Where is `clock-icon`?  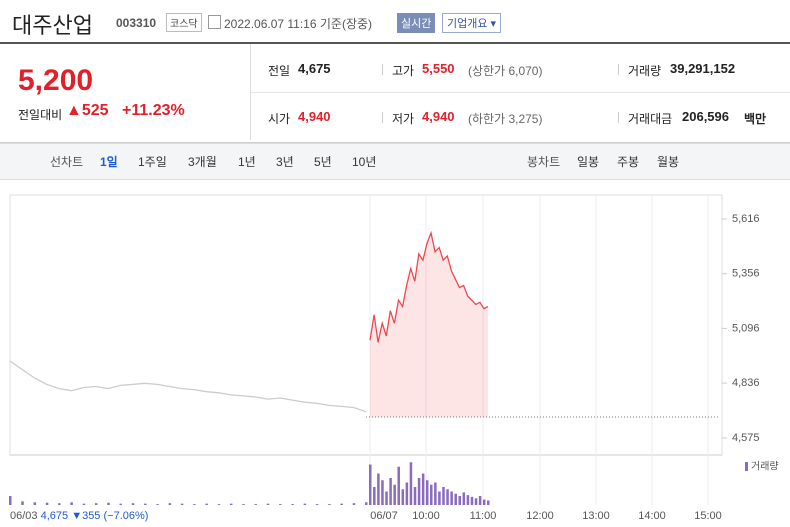 clock-icon is located at coordinates (214, 22).